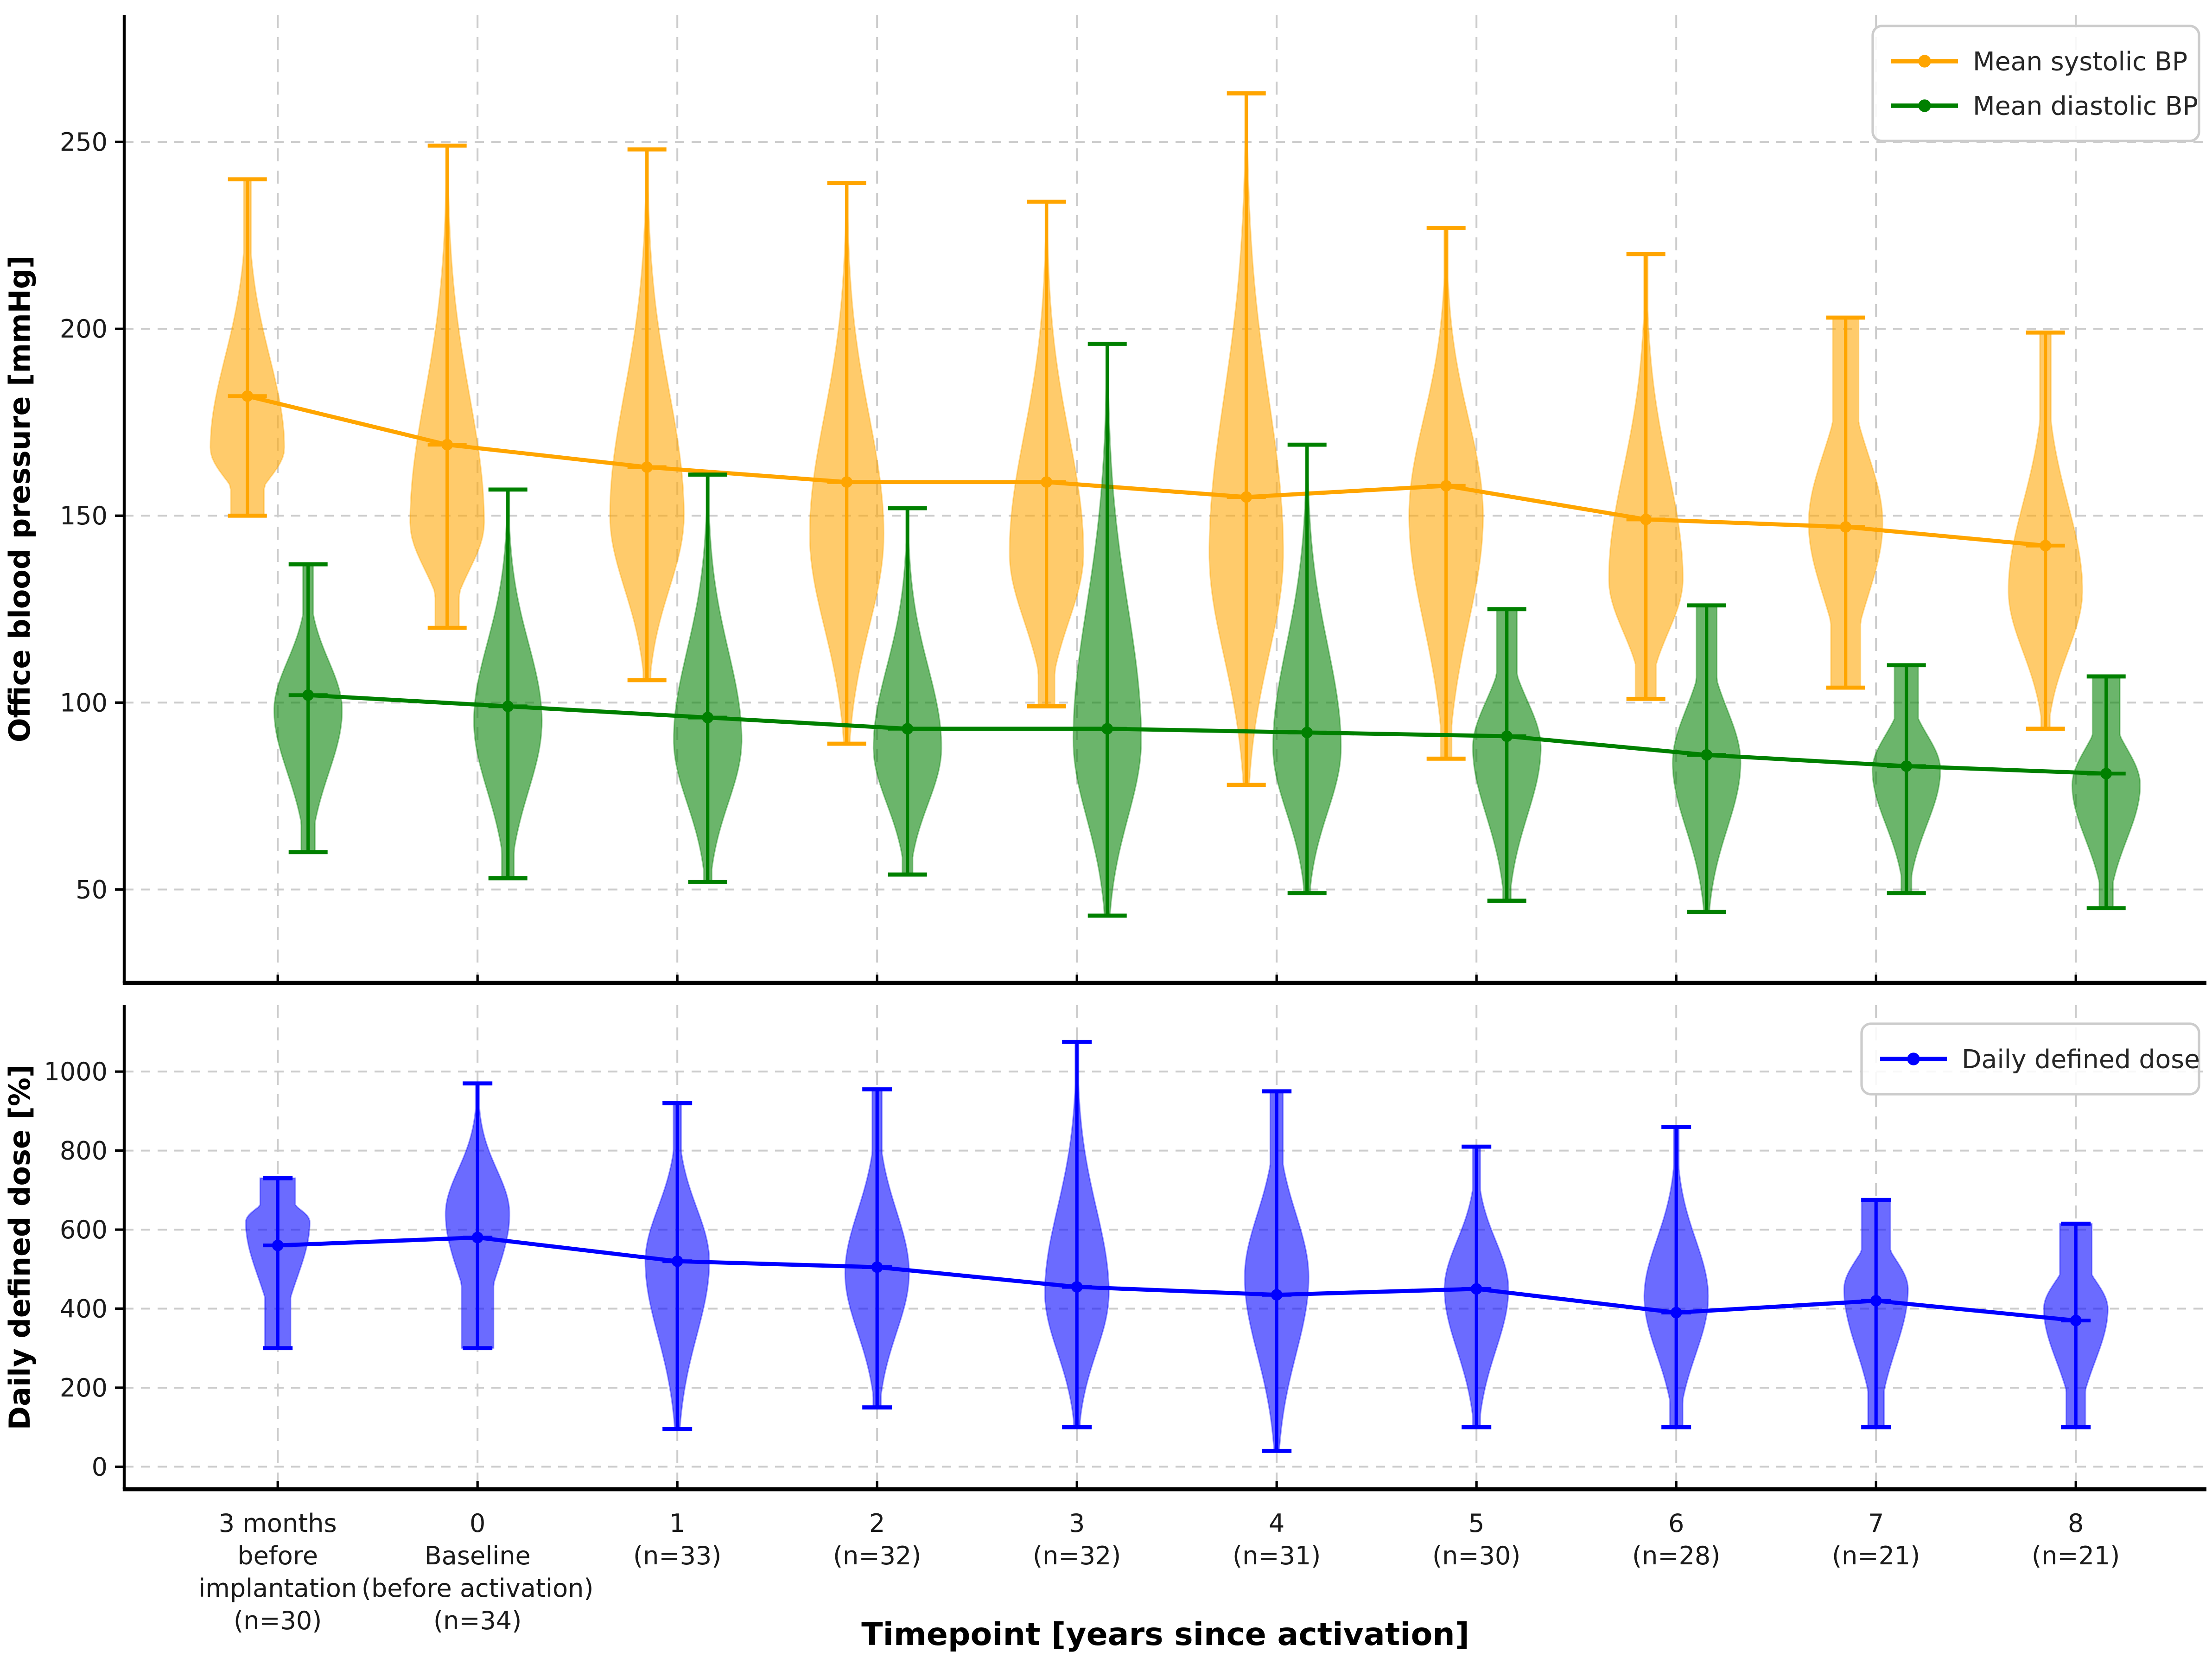  What do you see at coordinates (100, 1466) in the screenshot?
I see `y-tick-label: 0` at bounding box center [100, 1466].